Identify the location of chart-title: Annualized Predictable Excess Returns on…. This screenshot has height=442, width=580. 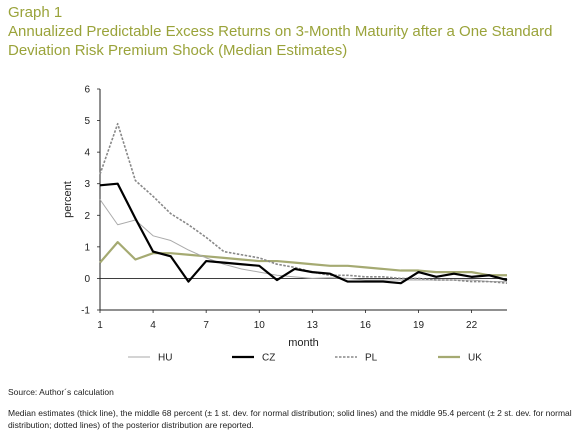
(280, 41).